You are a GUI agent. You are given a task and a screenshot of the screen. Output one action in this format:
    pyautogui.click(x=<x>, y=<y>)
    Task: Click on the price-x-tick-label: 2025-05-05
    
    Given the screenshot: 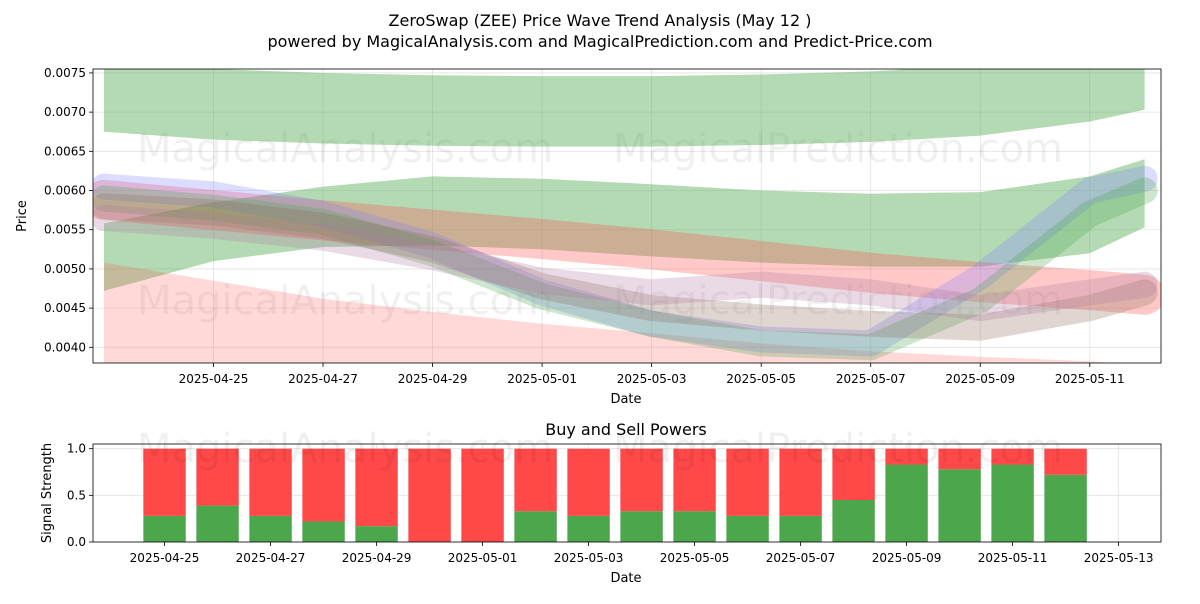 What is the action you would take?
    pyautogui.click(x=761, y=379)
    